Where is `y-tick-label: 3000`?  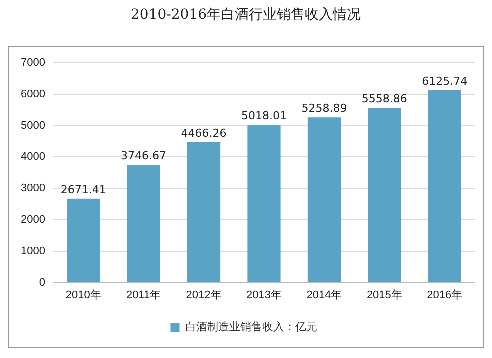
y-tick-label: 3000 is located at coordinates (33, 188).